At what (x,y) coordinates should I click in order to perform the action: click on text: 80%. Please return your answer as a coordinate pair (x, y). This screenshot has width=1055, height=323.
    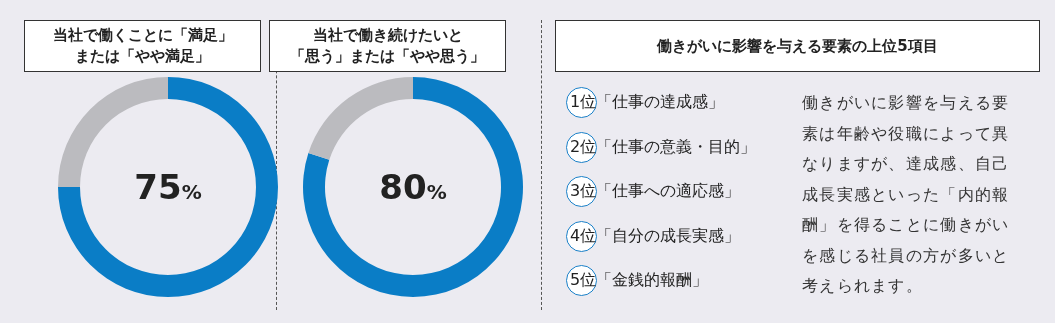
    Looking at the image, I should click on (413, 187).